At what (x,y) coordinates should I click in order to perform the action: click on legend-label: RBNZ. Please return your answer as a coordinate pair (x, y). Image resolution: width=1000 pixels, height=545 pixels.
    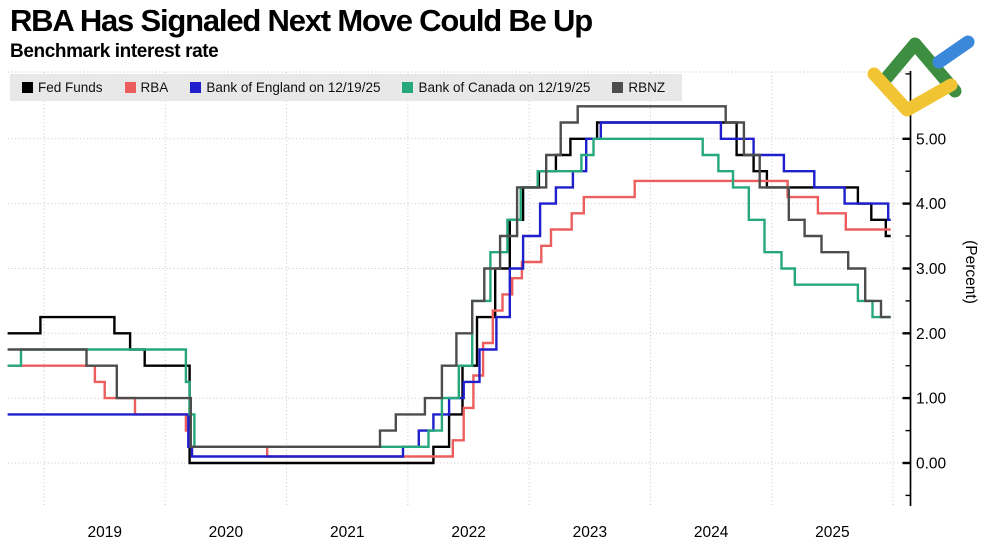
    Looking at the image, I should click on (647, 87).